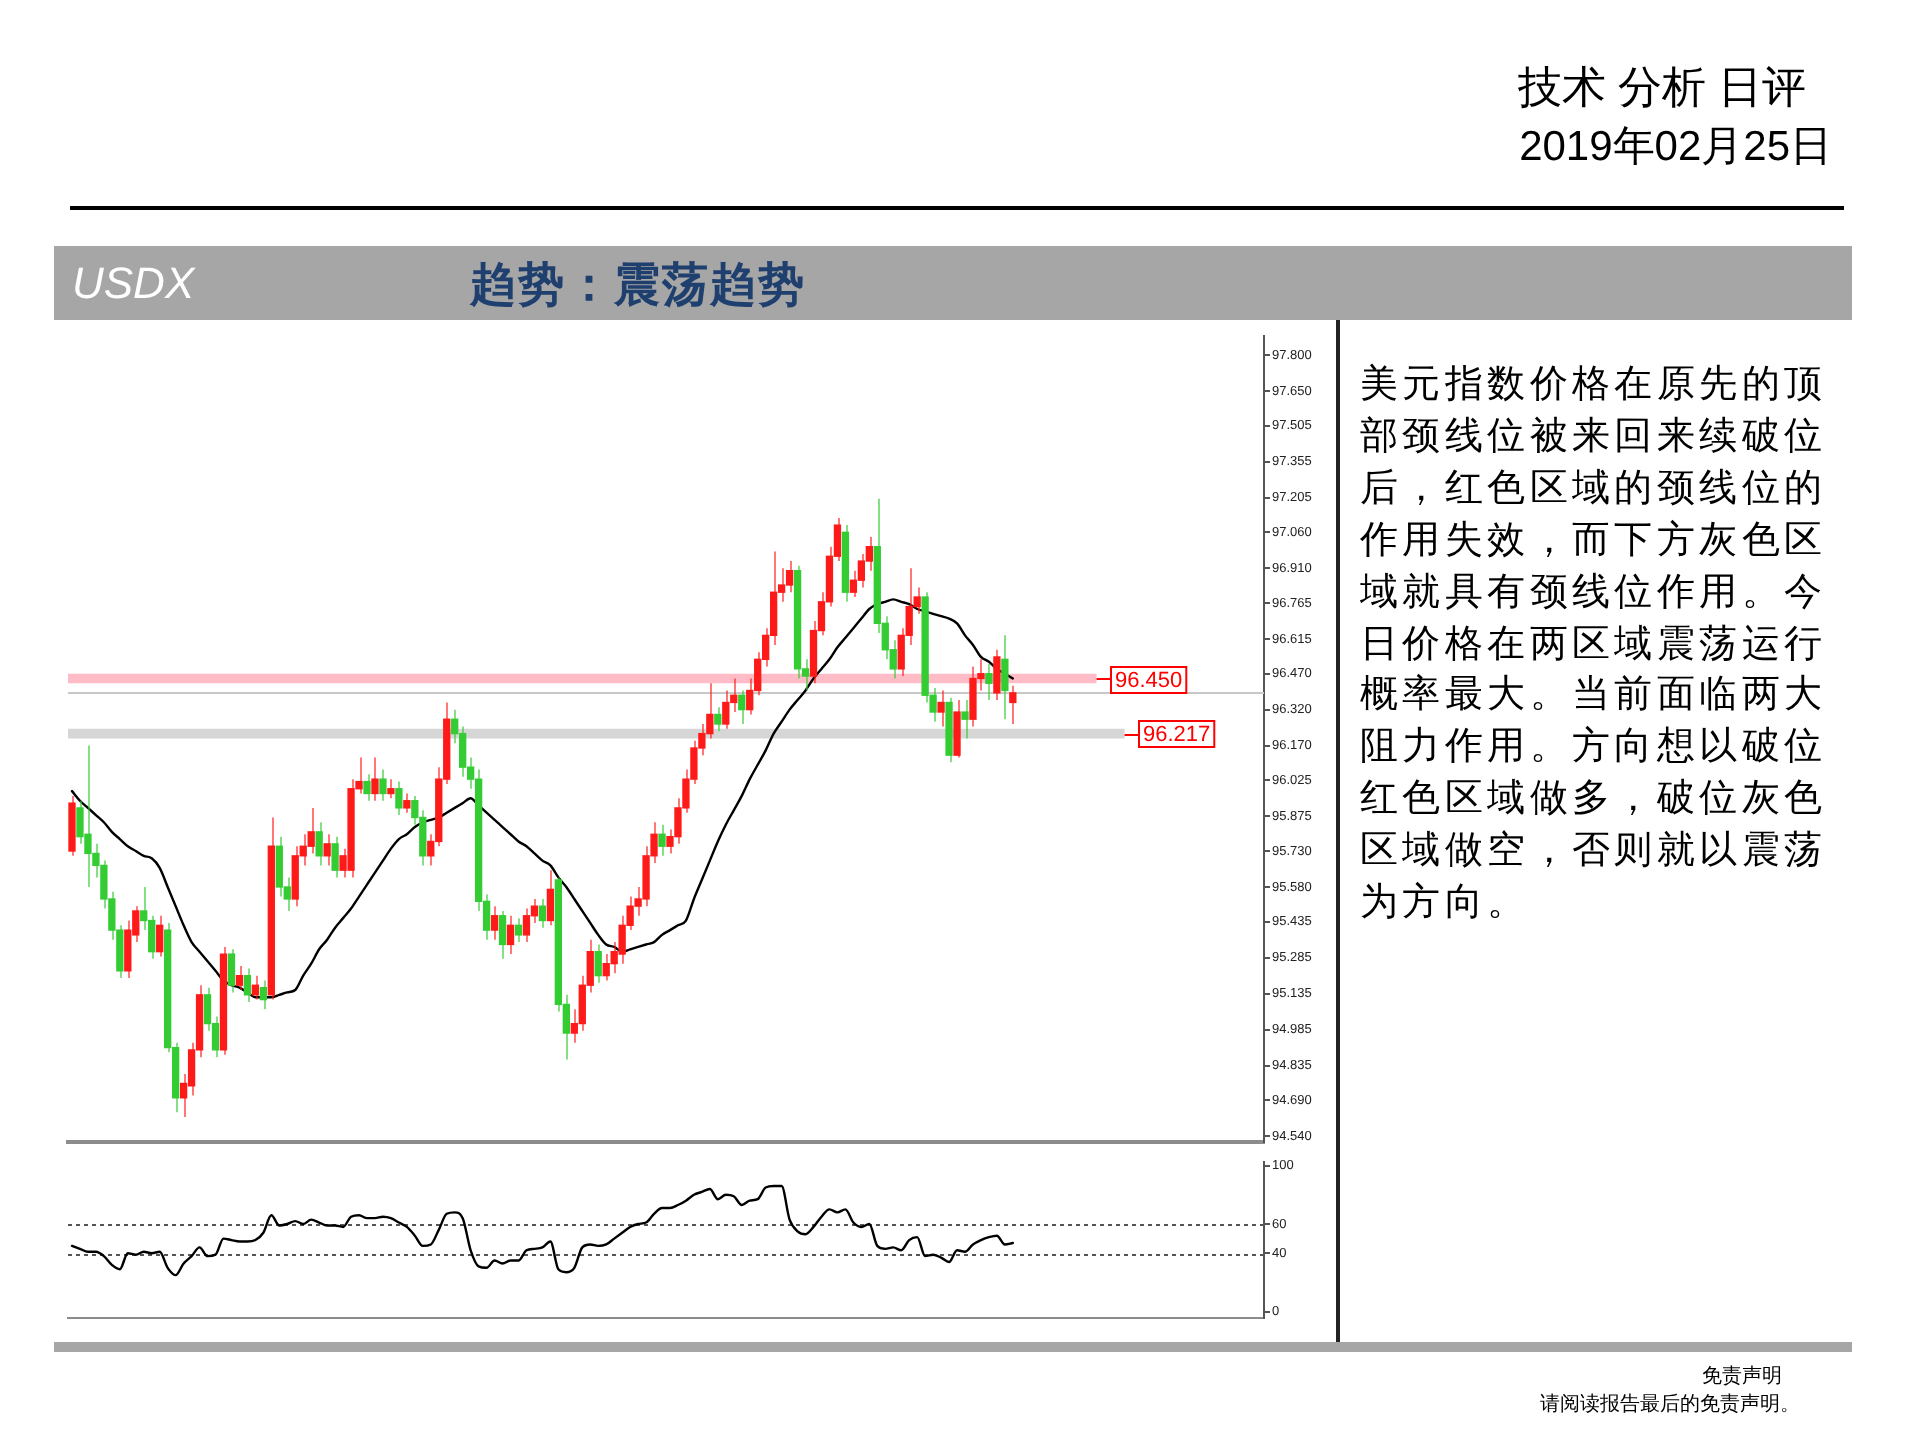 This screenshot has height=1440, width=1920. What do you see at coordinates (1670, 1406) in the screenshot?
I see `text: 请阅读报告最后的免责声明。` at bounding box center [1670, 1406].